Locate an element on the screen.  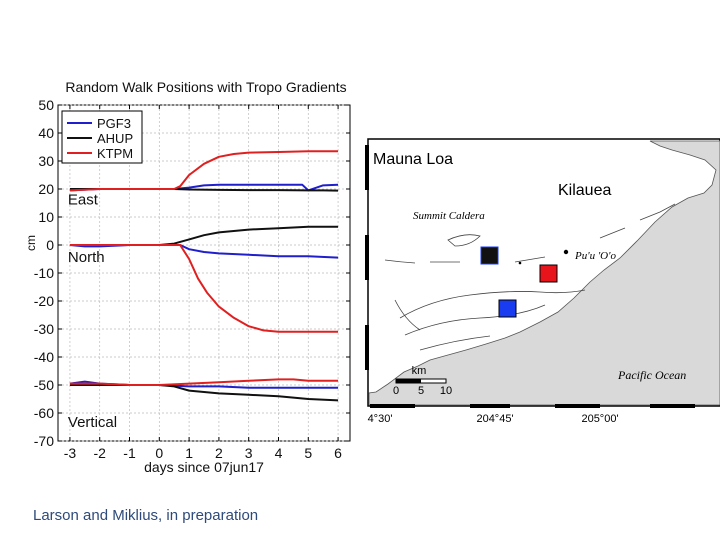
x-tick-label: 2 is located at coordinates (219, 453).